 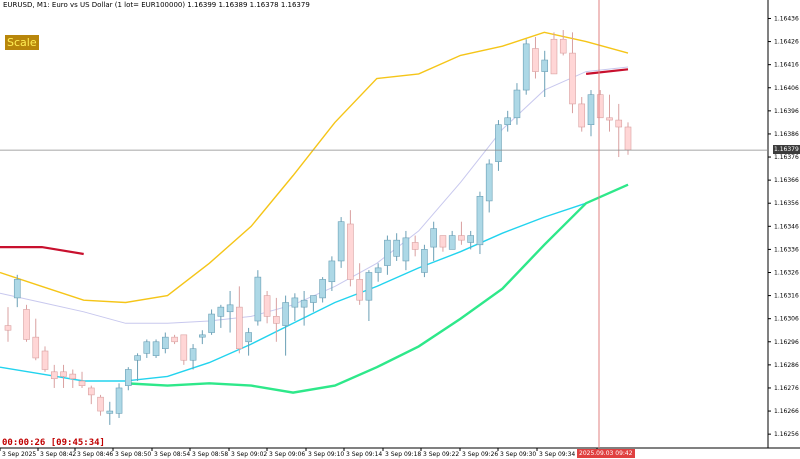 What do you see at coordinates (518, 454) in the screenshot?
I see `x-tick-label: 3 Sep 09:30` at bounding box center [518, 454].